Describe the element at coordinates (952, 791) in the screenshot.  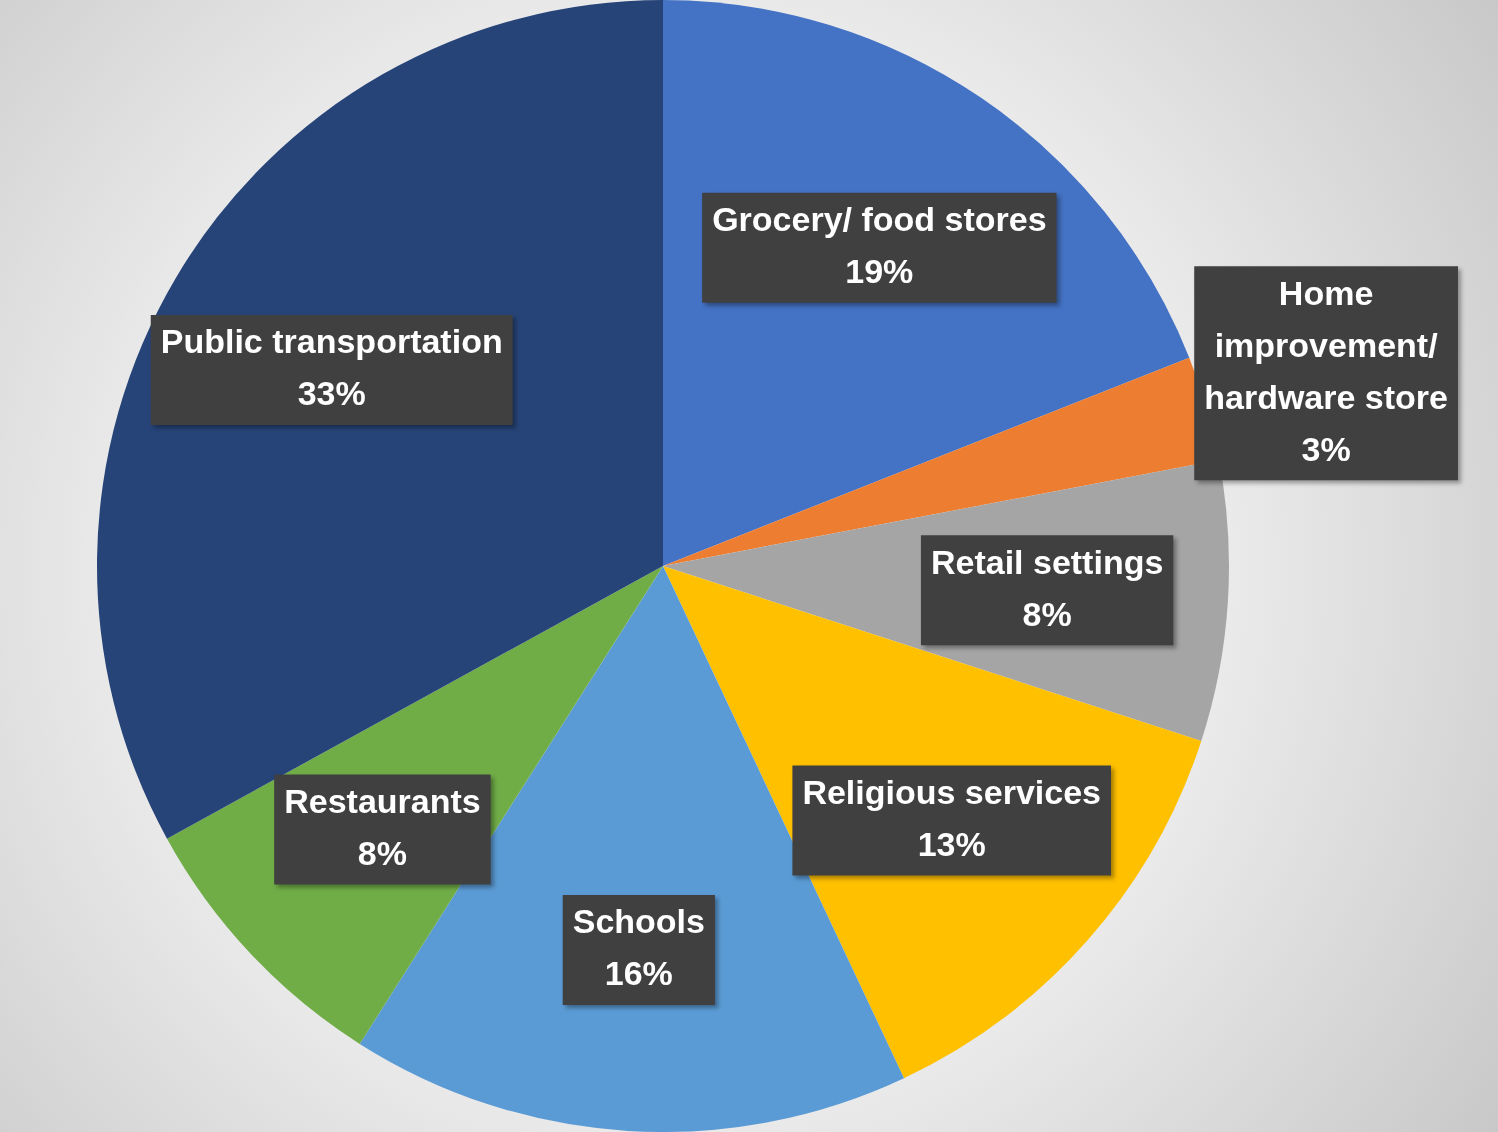
I see `slice-label: Religious services` at that location.